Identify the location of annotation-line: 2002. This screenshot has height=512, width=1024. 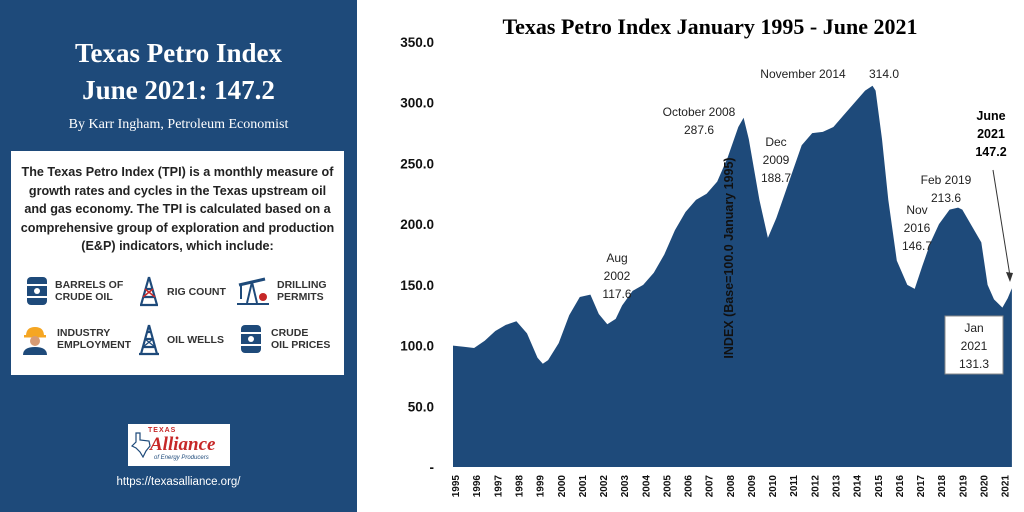
(617, 276).